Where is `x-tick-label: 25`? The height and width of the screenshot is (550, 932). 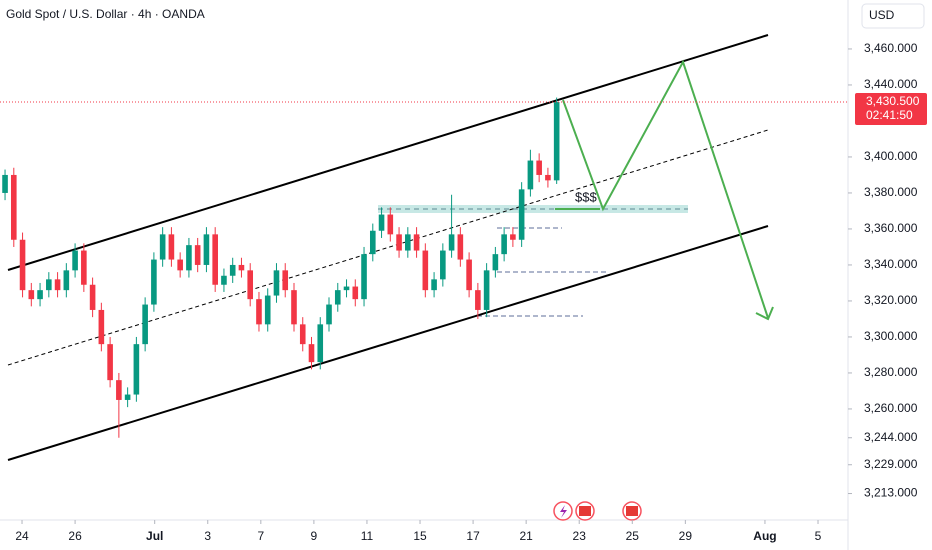
x-tick-label: 25 is located at coordinates (633, 536).